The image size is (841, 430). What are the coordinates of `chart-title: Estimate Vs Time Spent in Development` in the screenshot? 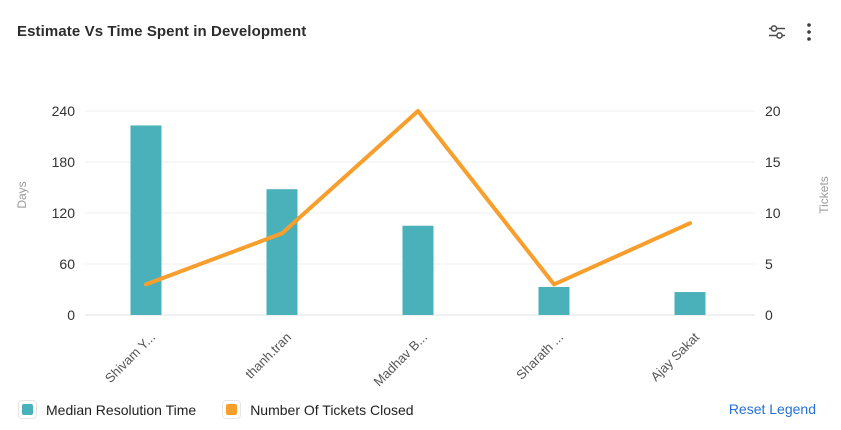 It's located at (162, 31).